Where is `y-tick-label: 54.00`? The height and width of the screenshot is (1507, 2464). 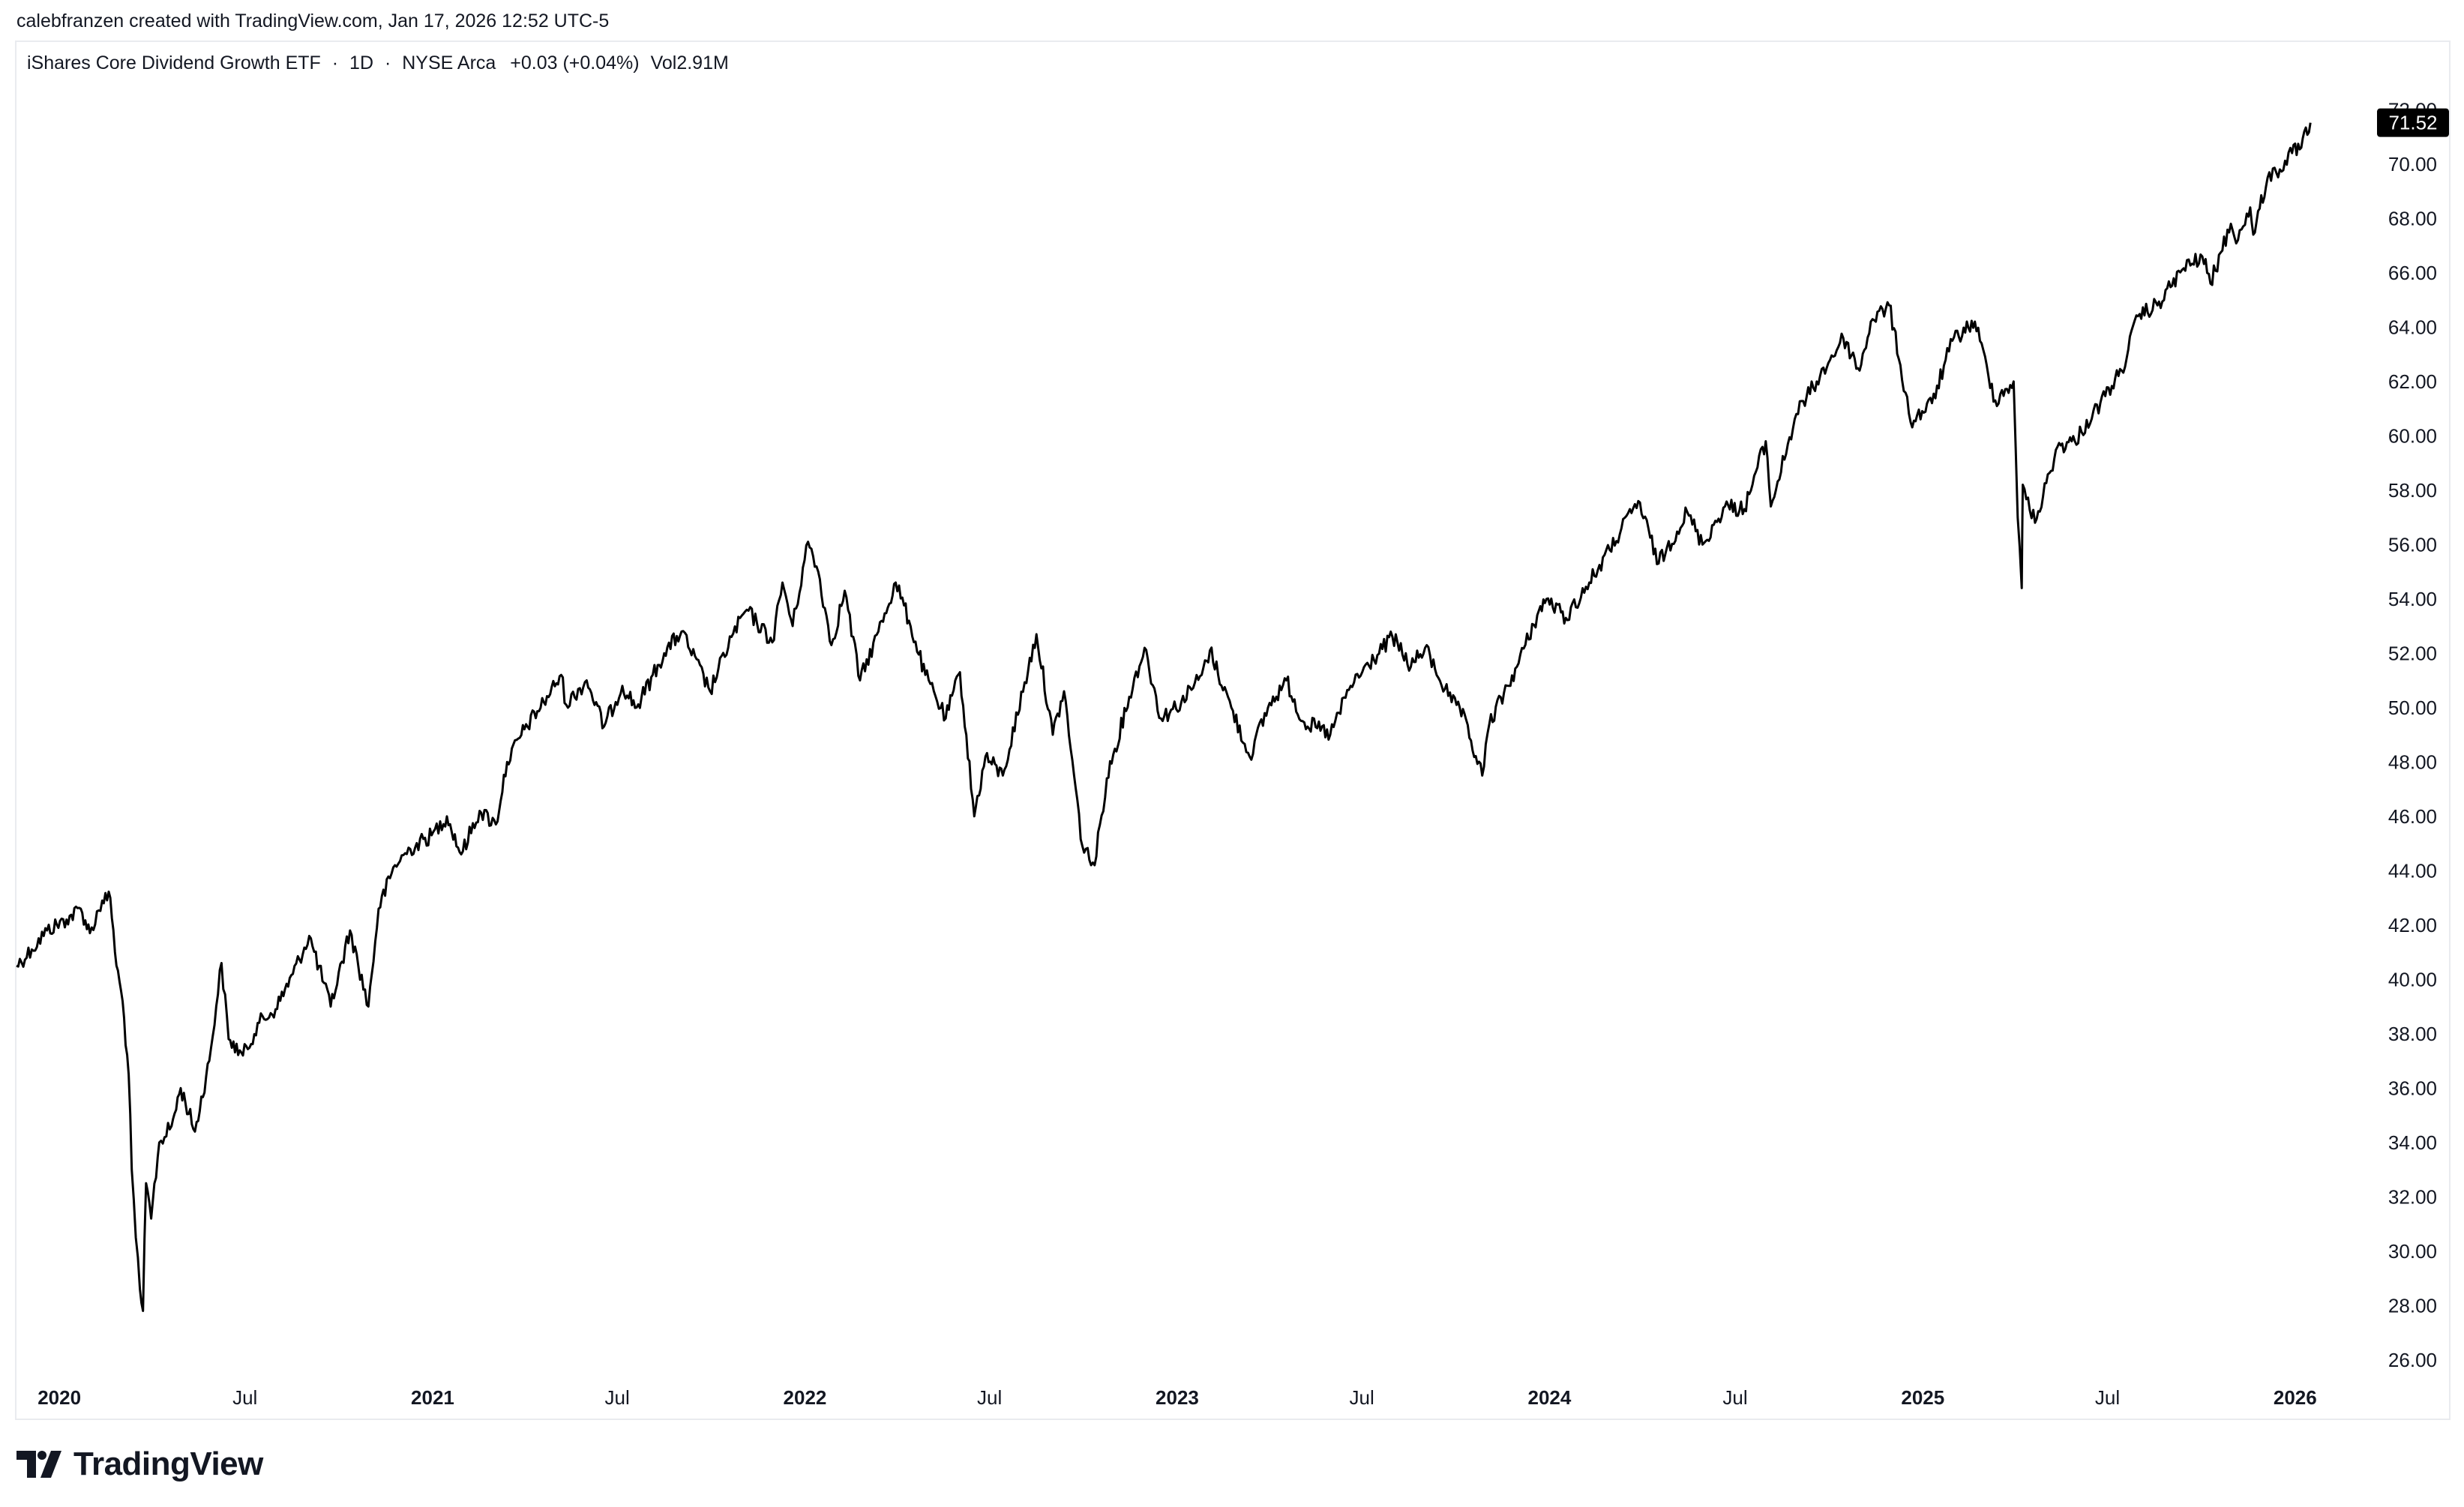
y-tick-label: 54.00 is located at coordinates (2412, 599).